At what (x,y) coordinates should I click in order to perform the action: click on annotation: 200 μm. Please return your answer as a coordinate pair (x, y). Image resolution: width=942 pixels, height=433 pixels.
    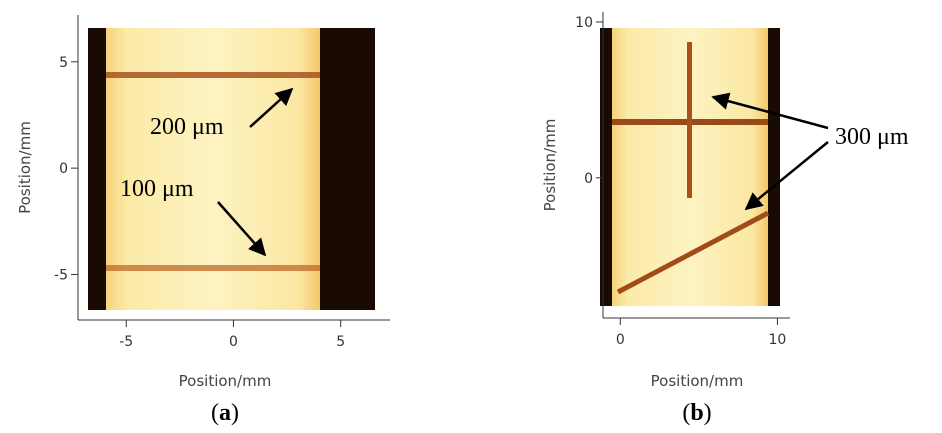
    Looking at the image, I should click on (187, 127).